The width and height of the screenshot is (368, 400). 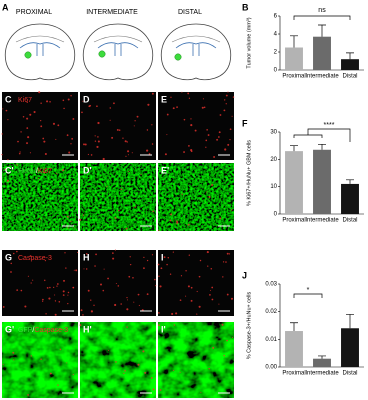 What do you see at coordinates (244, 275) in the screenshot?
I see `panel-label: J` at bounding box center [244, 275].